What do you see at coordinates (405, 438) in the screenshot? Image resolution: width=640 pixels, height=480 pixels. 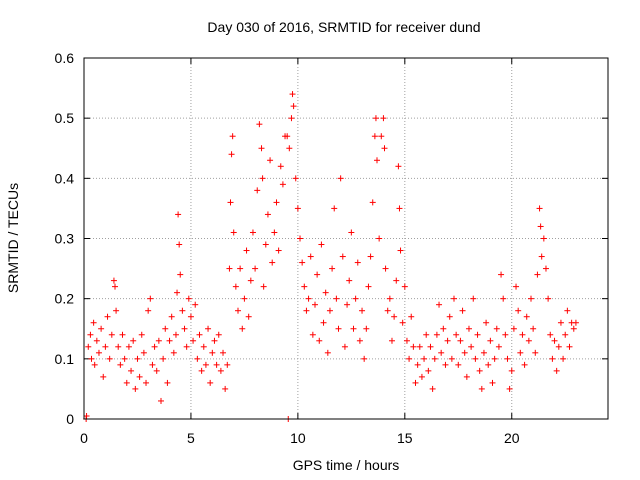 I see `x-tick-label: 15` at bounding box center [405, 438].